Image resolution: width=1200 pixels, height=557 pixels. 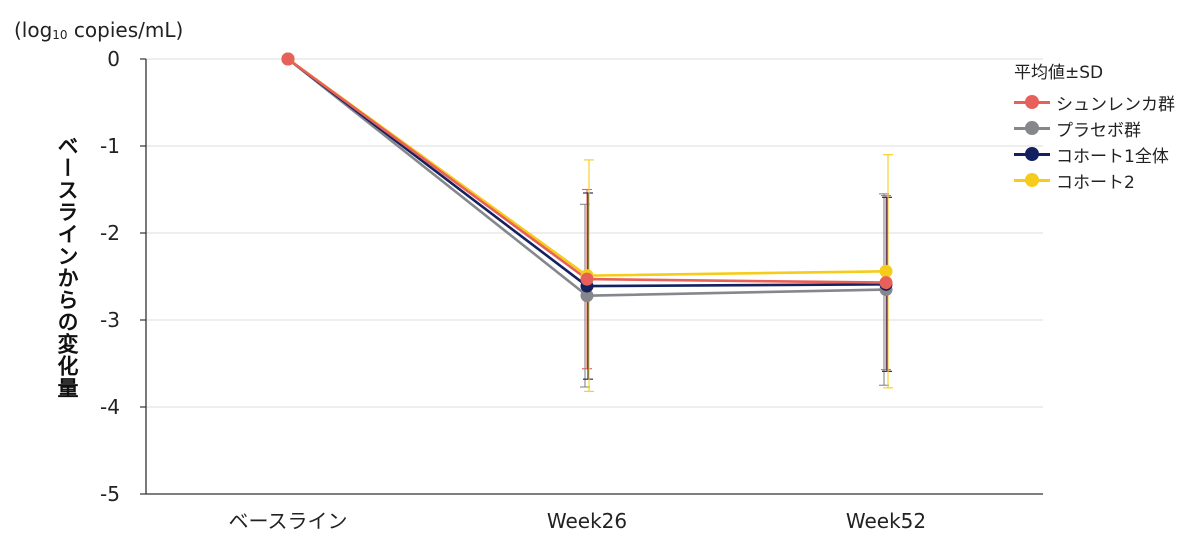 What do you see at coordinates (587, 521) in the screenshot?
I see `x-tick-label: Week26` at bounding box center [587, 521].